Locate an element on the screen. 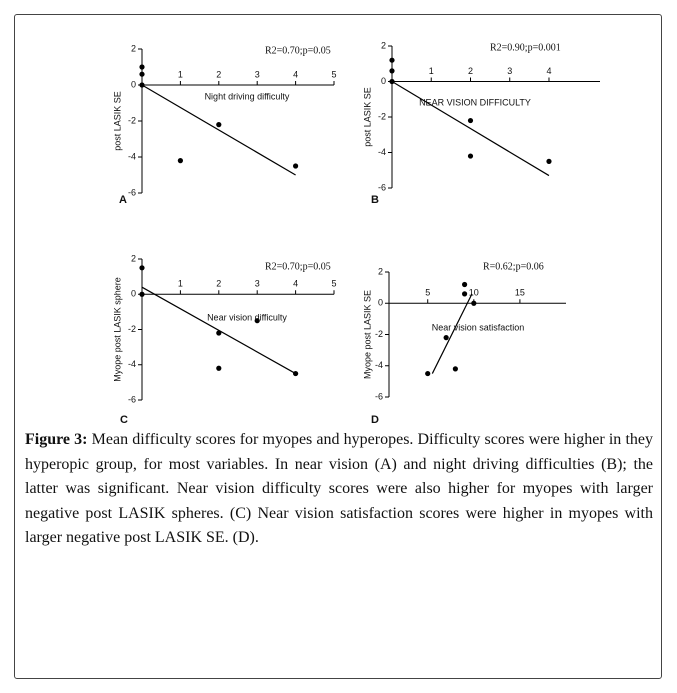 Image resolution: width=677 pixels, height=693 pixels. x-tick-label: 15 is located at coordinates (520, 293).